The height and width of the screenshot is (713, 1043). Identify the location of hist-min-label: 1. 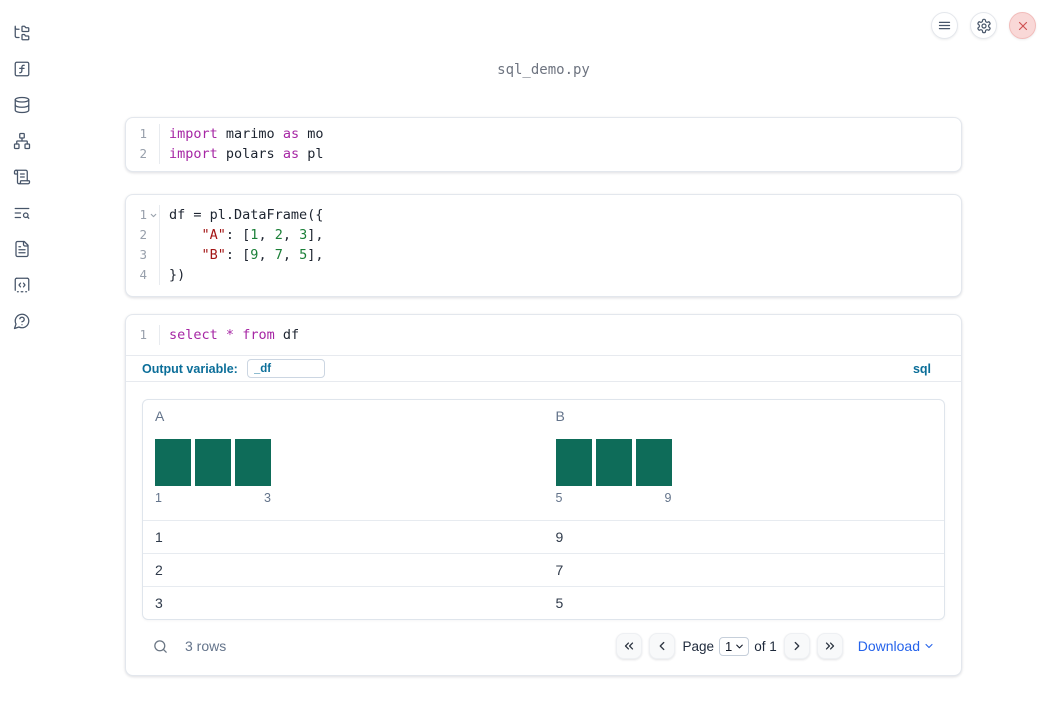
(158, 498).